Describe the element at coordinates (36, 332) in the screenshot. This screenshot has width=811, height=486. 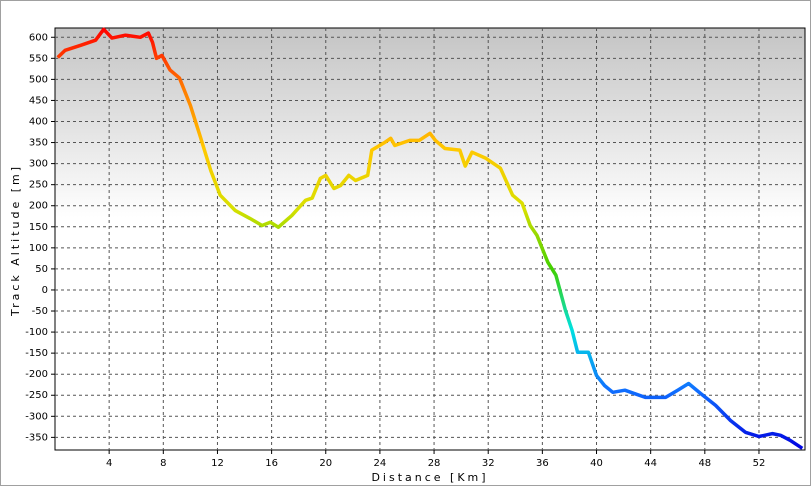
I see `y-tick-label: -100` at that location.